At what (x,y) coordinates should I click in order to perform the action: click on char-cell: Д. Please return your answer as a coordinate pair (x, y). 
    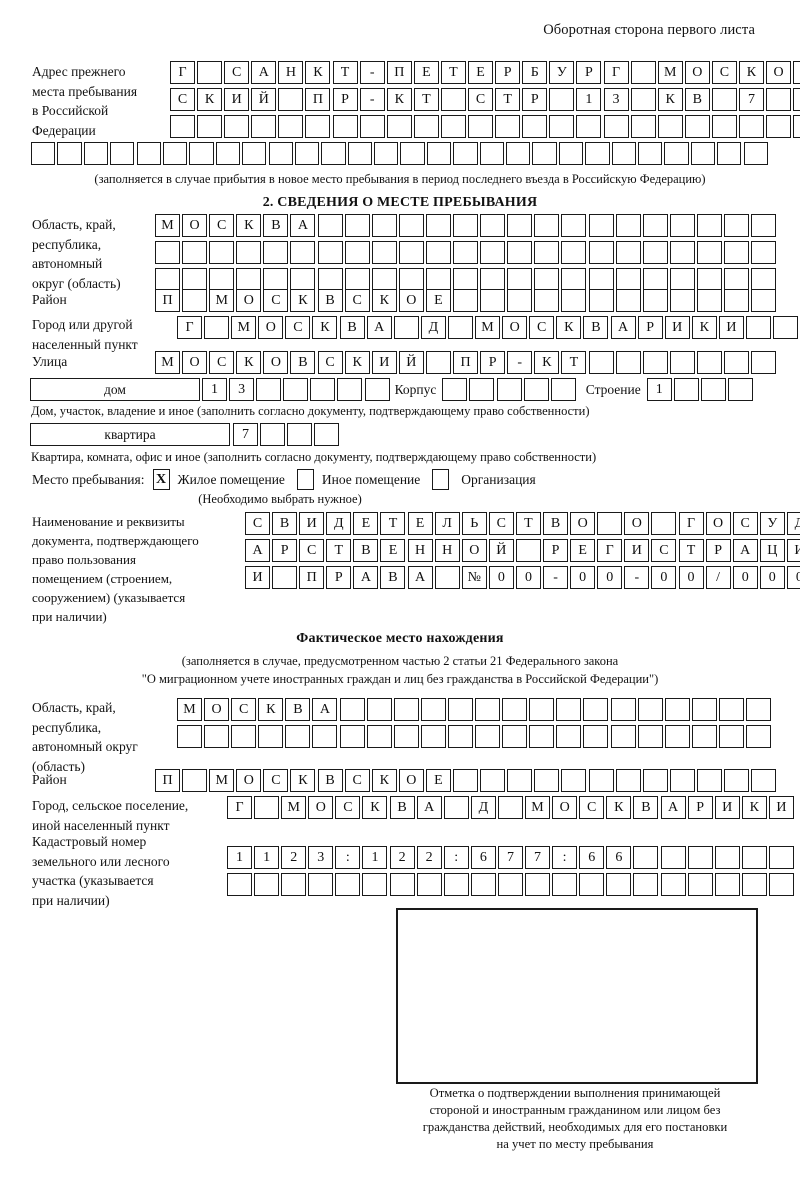
    Looking at the image, I should click on (483, 807).